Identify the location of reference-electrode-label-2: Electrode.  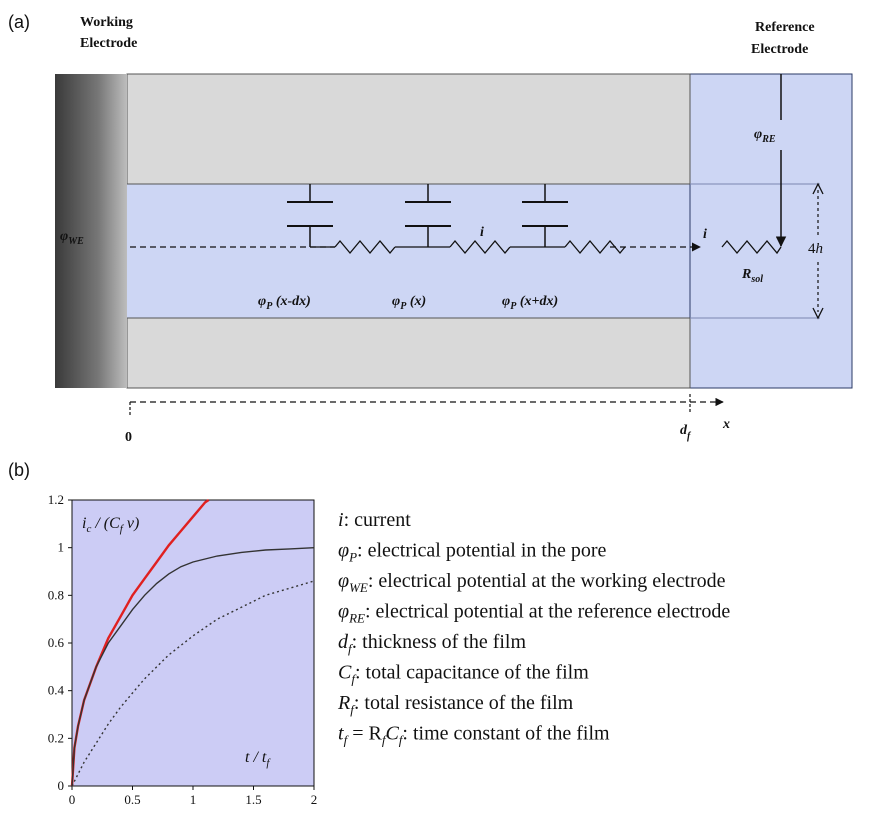
(779, 49).